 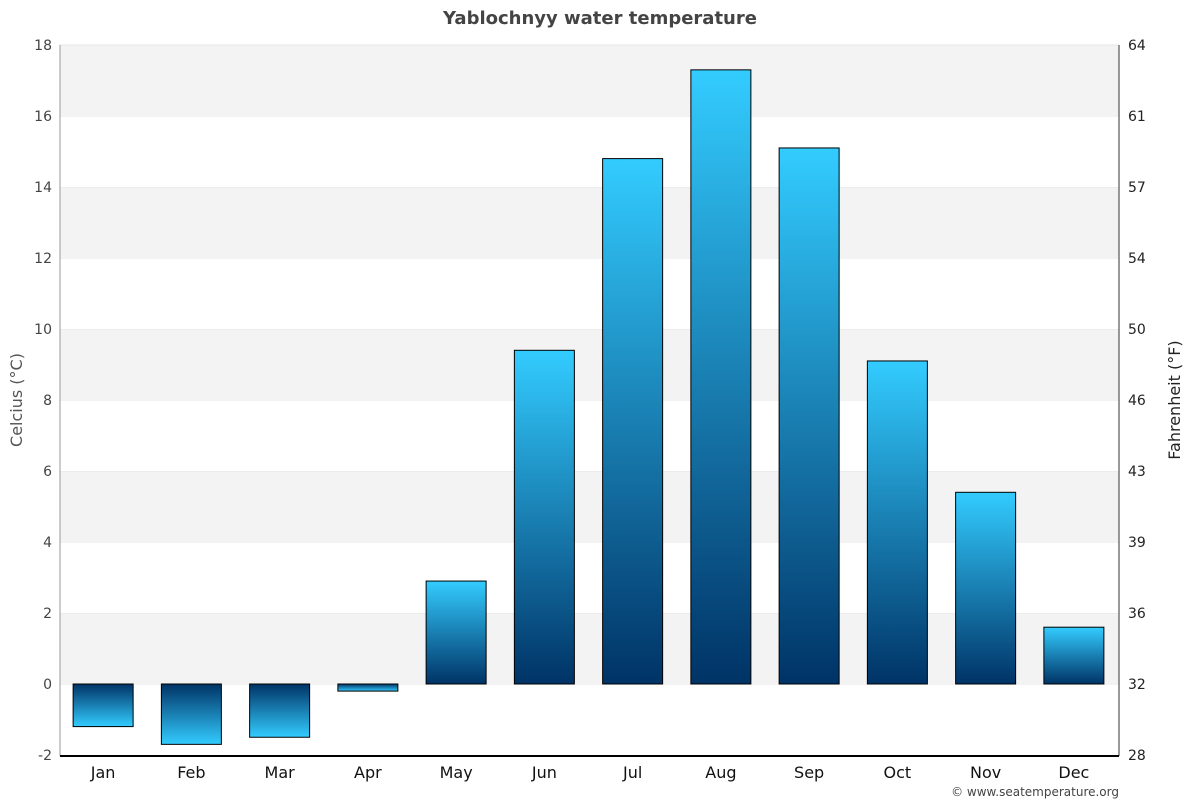 What do you see at coordinates (43, 117) in the screenshot?
I see `y-tick-label: 16` at bounding box center [43, 117].